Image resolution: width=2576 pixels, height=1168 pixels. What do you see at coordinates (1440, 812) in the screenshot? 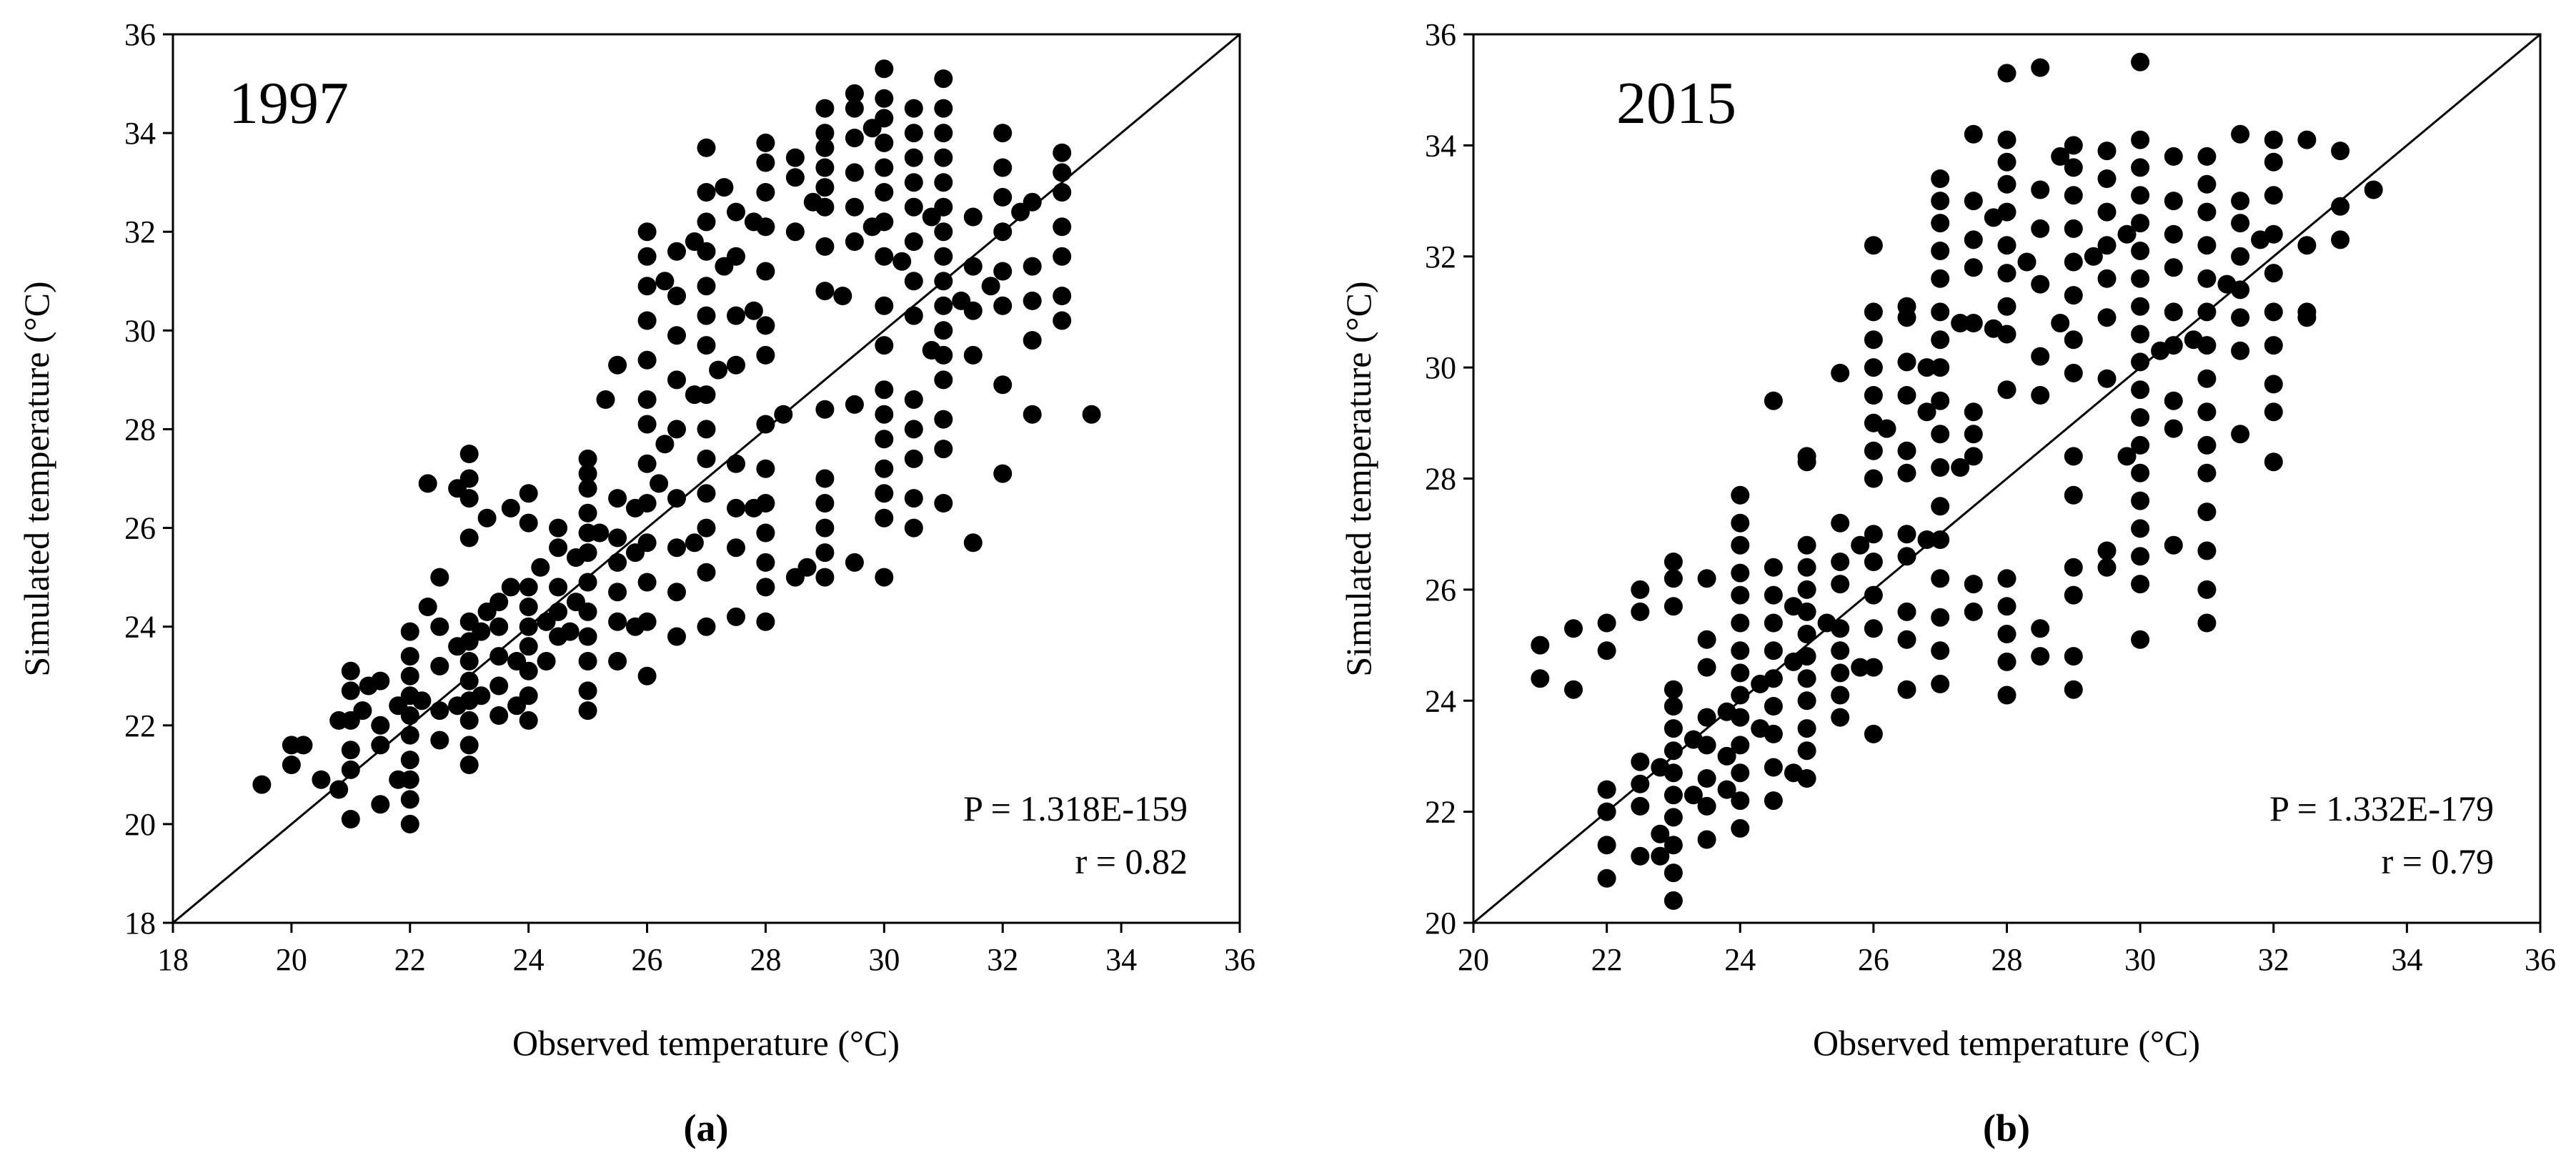
I see `panel-b-y-tick-label: 22` at bounding box center [1440, 812].